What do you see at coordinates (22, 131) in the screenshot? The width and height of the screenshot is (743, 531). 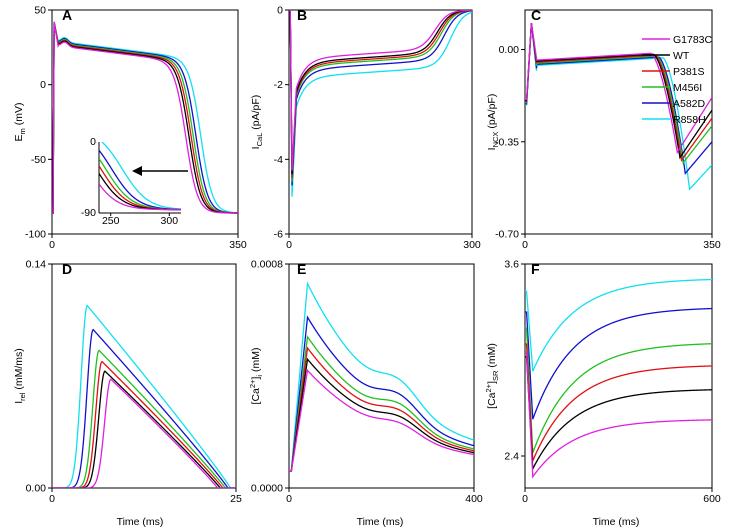 I see `y-axis-label-part: m` at bounding box center [22, 131].